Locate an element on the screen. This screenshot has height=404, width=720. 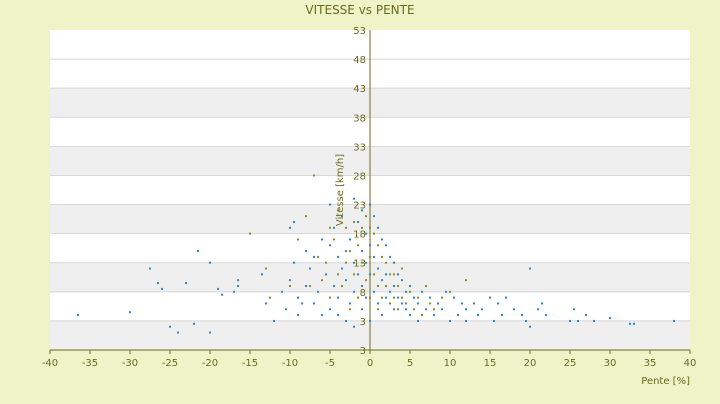
x-tick-label: -40 is located at coordinates (50, 363).